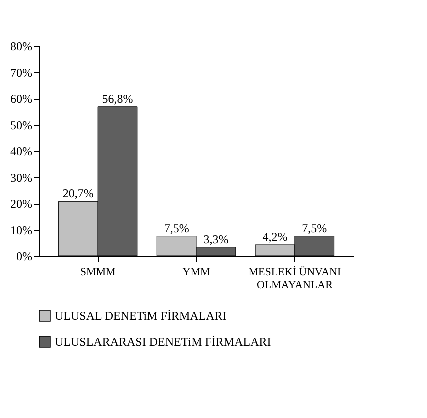 This screenshot has height=418, width=427. I want to click on data-label: 3,3%, so click(216, 239).